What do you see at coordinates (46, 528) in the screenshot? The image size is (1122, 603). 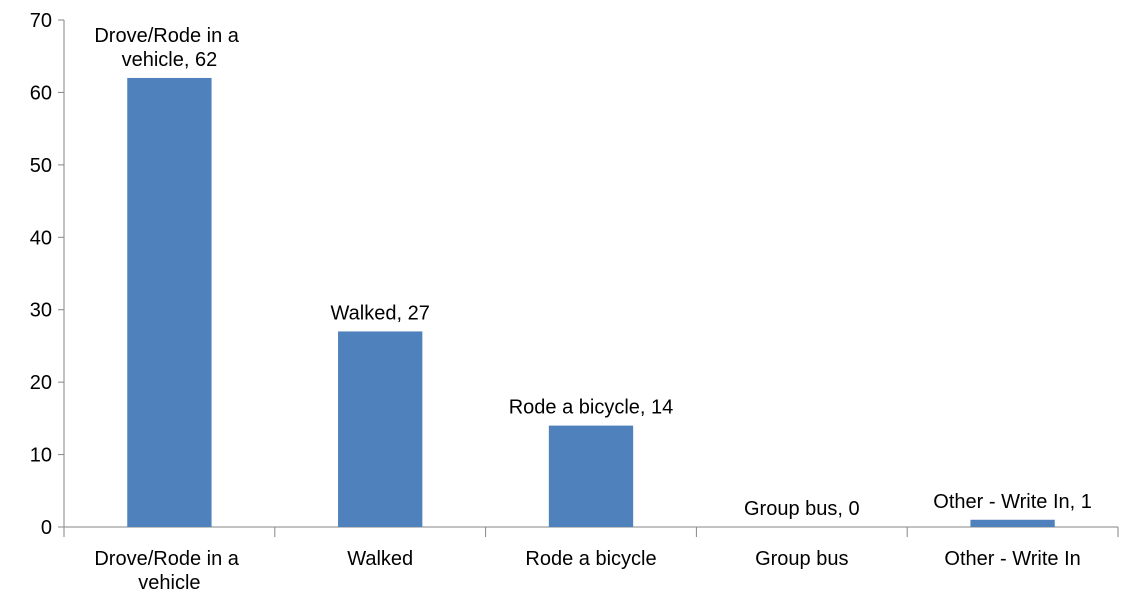 I see `y-tick-label: 0` at bounding box center [46, 528].